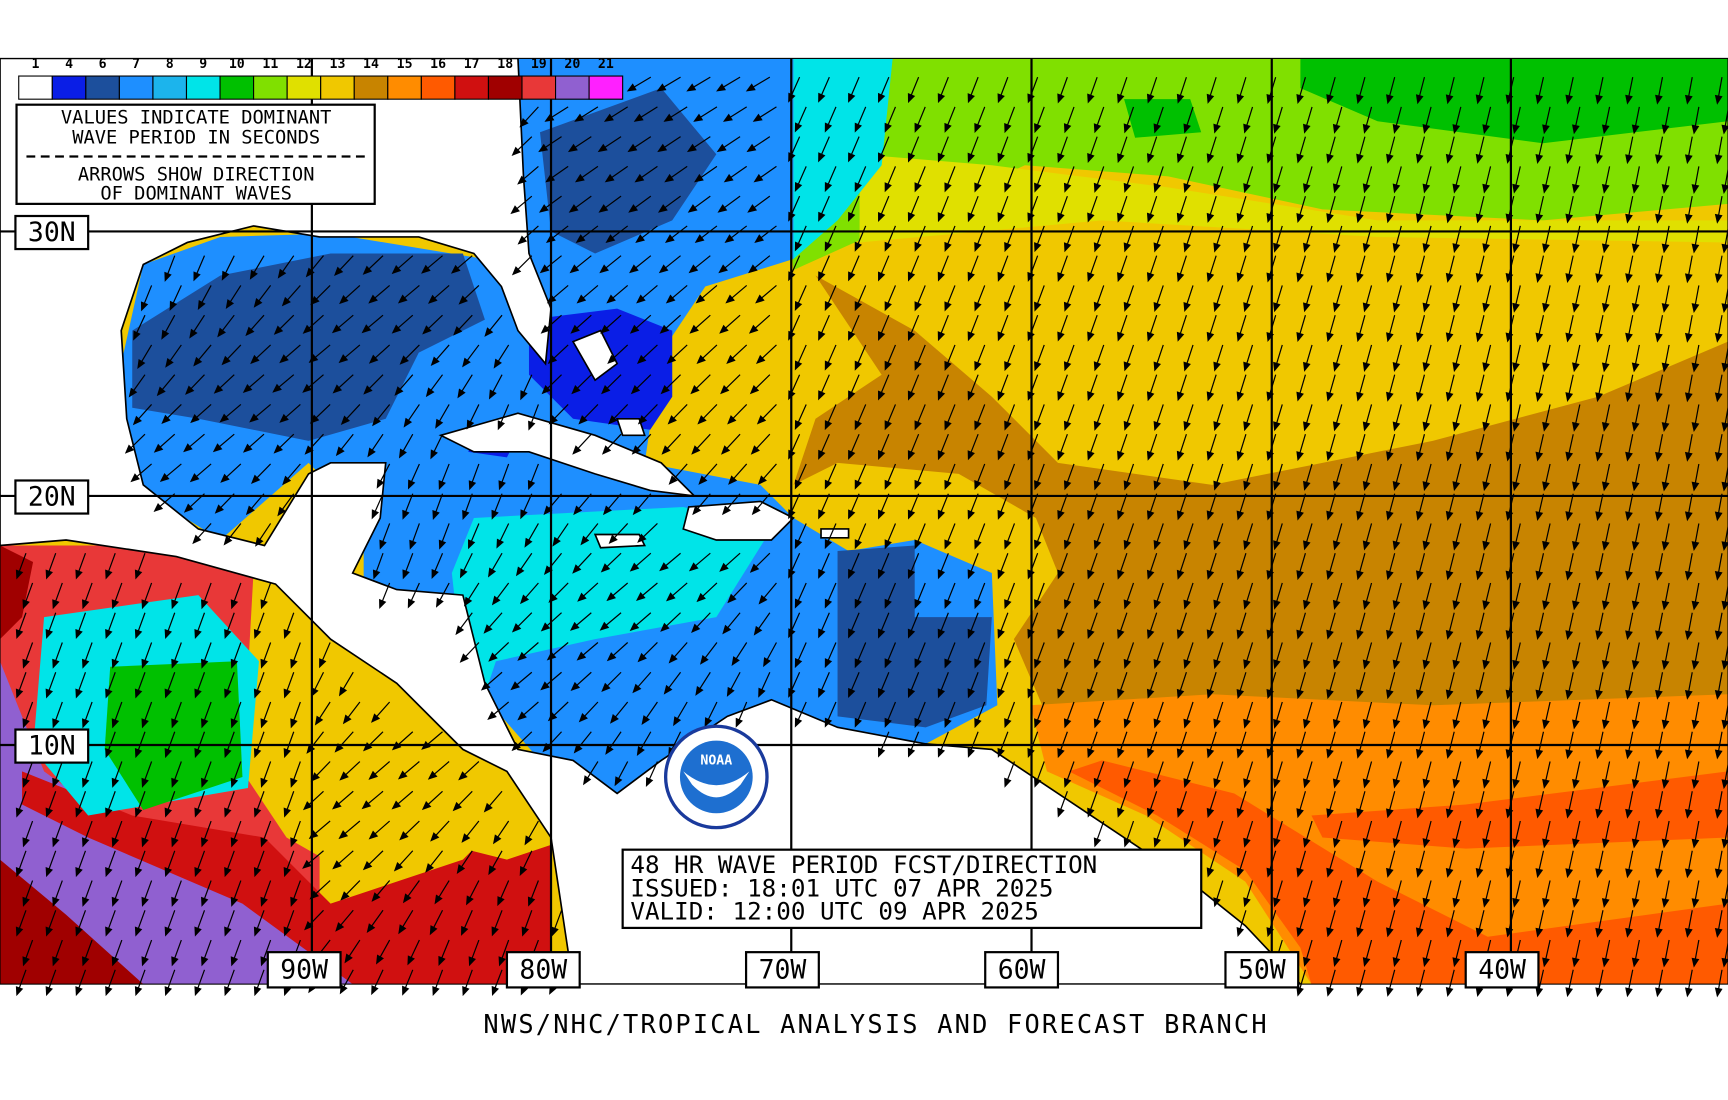  What do you see at coordinates (136, 87) in the screenshot?
I see `legend-swatch` at bounding box center [136, 87].